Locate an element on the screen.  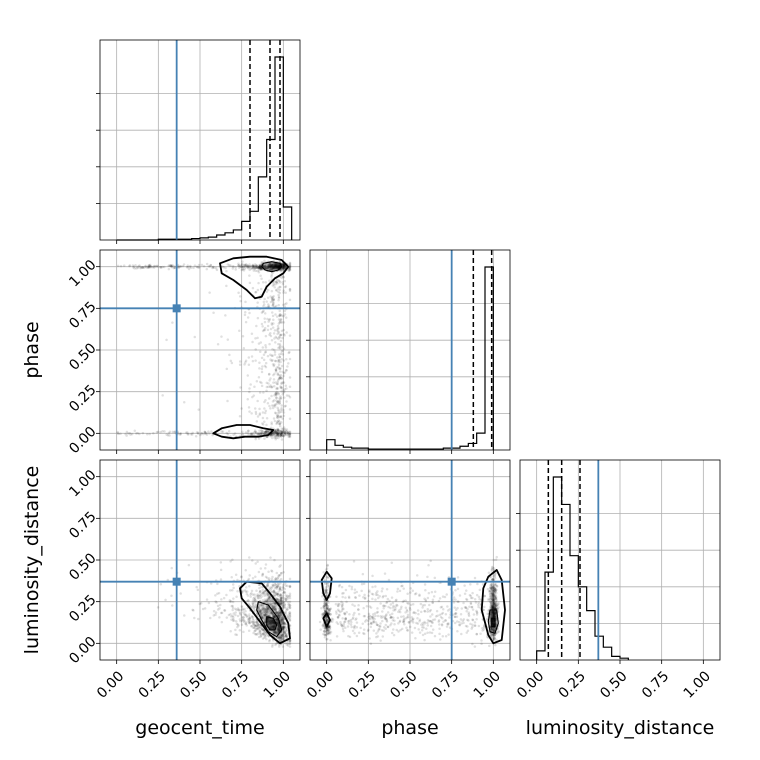
y-axis-title-luminosity-distance: luminosity_distance is located at coordinates (32, 560).